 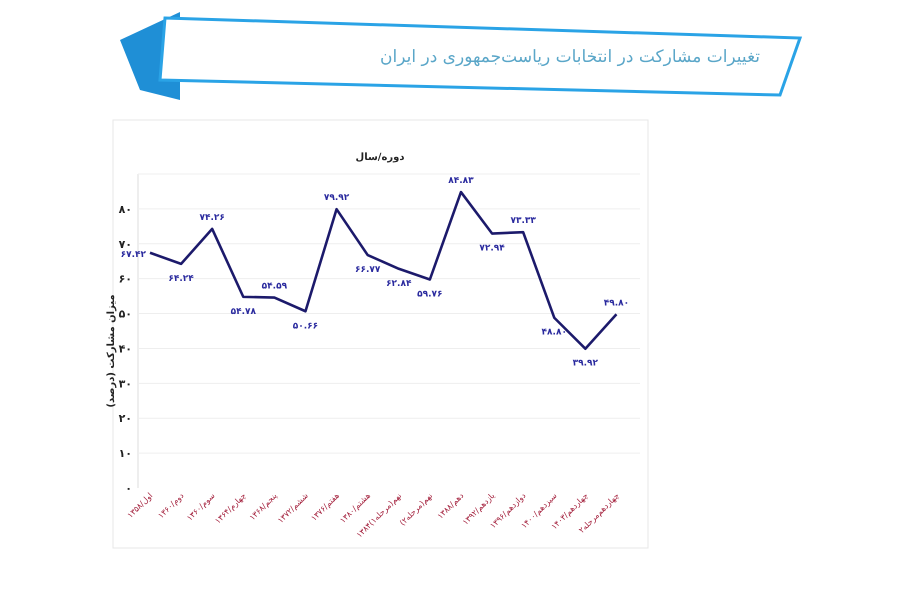 What do you see at coordinates (585, 363) in the screenshot?
I see `data-label: ۳۹.۹۲` at bounding box center [585, 363].